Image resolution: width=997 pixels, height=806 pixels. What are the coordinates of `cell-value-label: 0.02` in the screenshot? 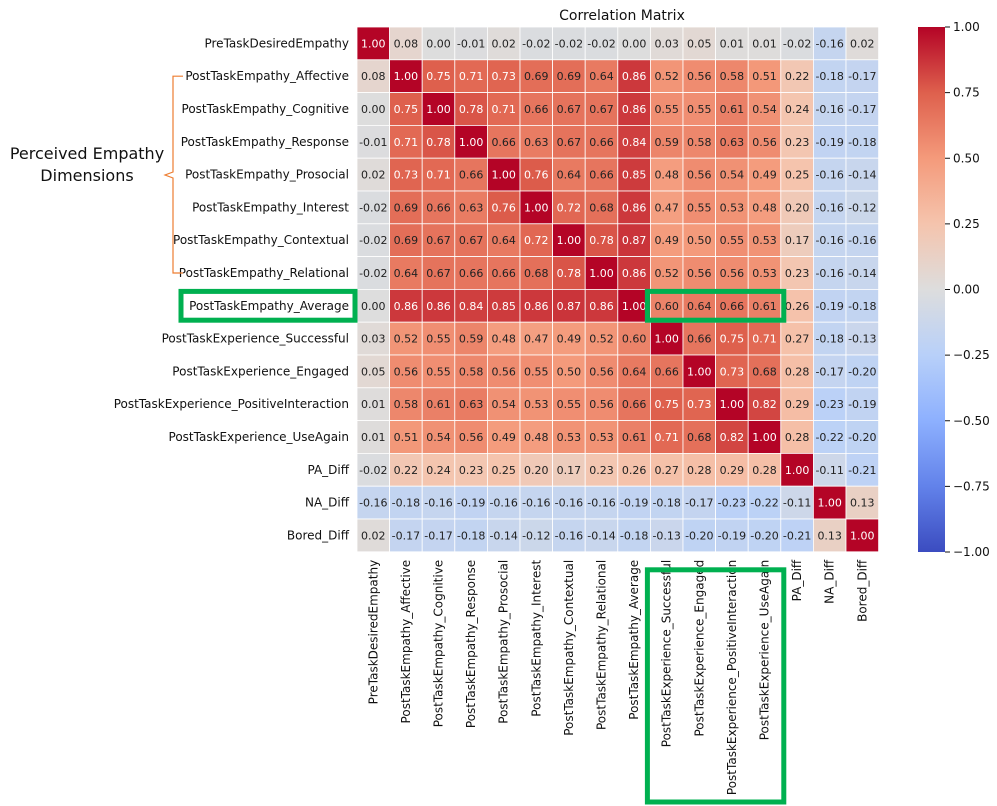 It's located at (373, 175).